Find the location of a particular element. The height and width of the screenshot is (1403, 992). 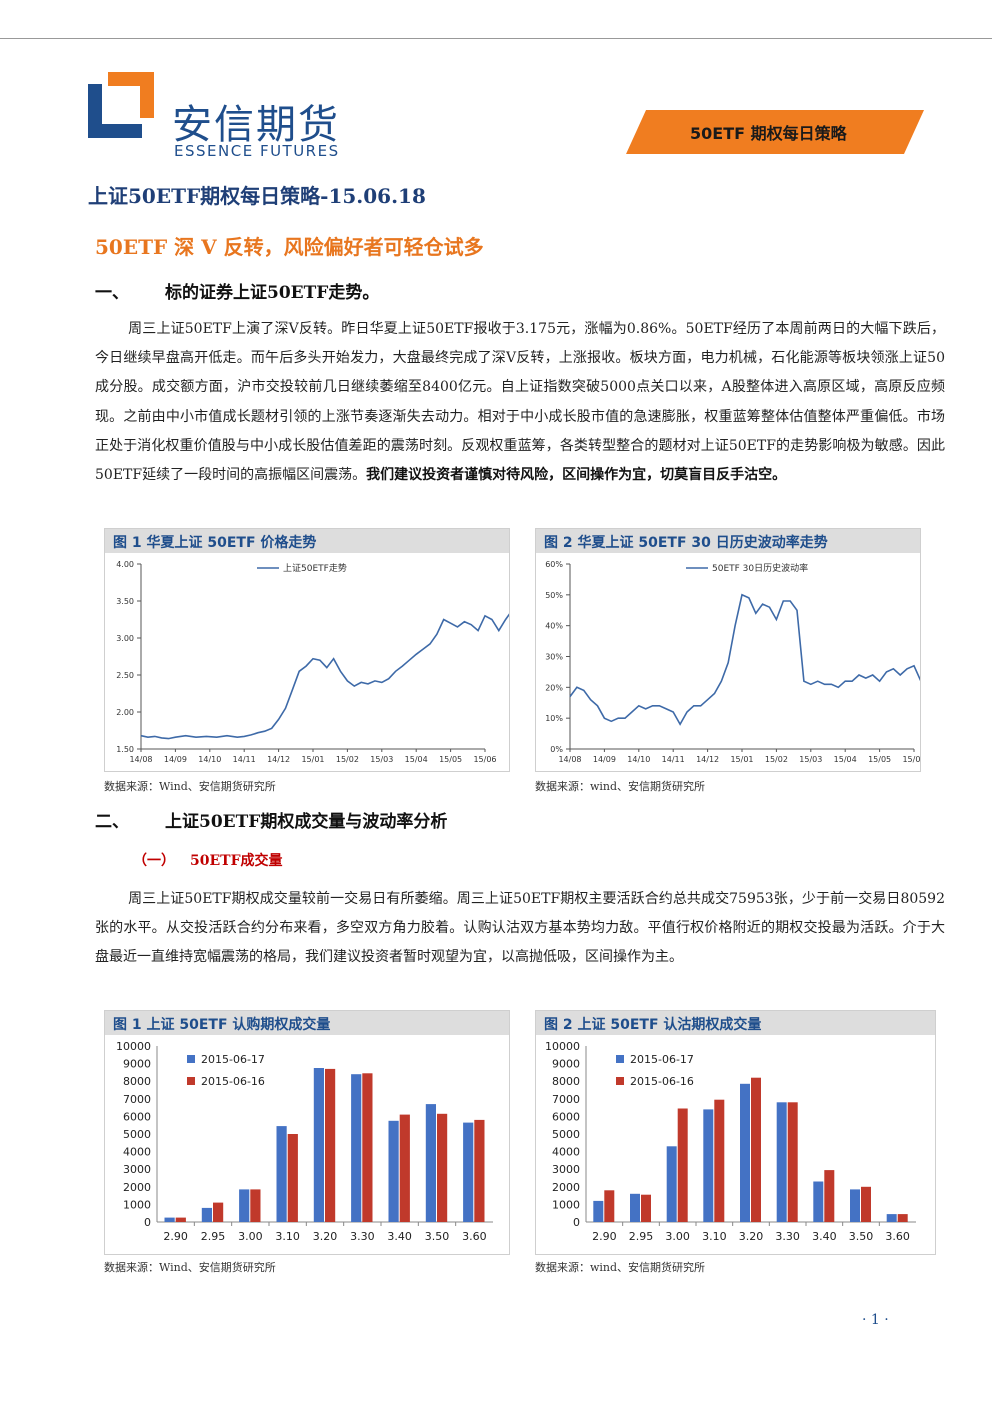

page-number: · 1 · is located at coordinates (875, 1320).